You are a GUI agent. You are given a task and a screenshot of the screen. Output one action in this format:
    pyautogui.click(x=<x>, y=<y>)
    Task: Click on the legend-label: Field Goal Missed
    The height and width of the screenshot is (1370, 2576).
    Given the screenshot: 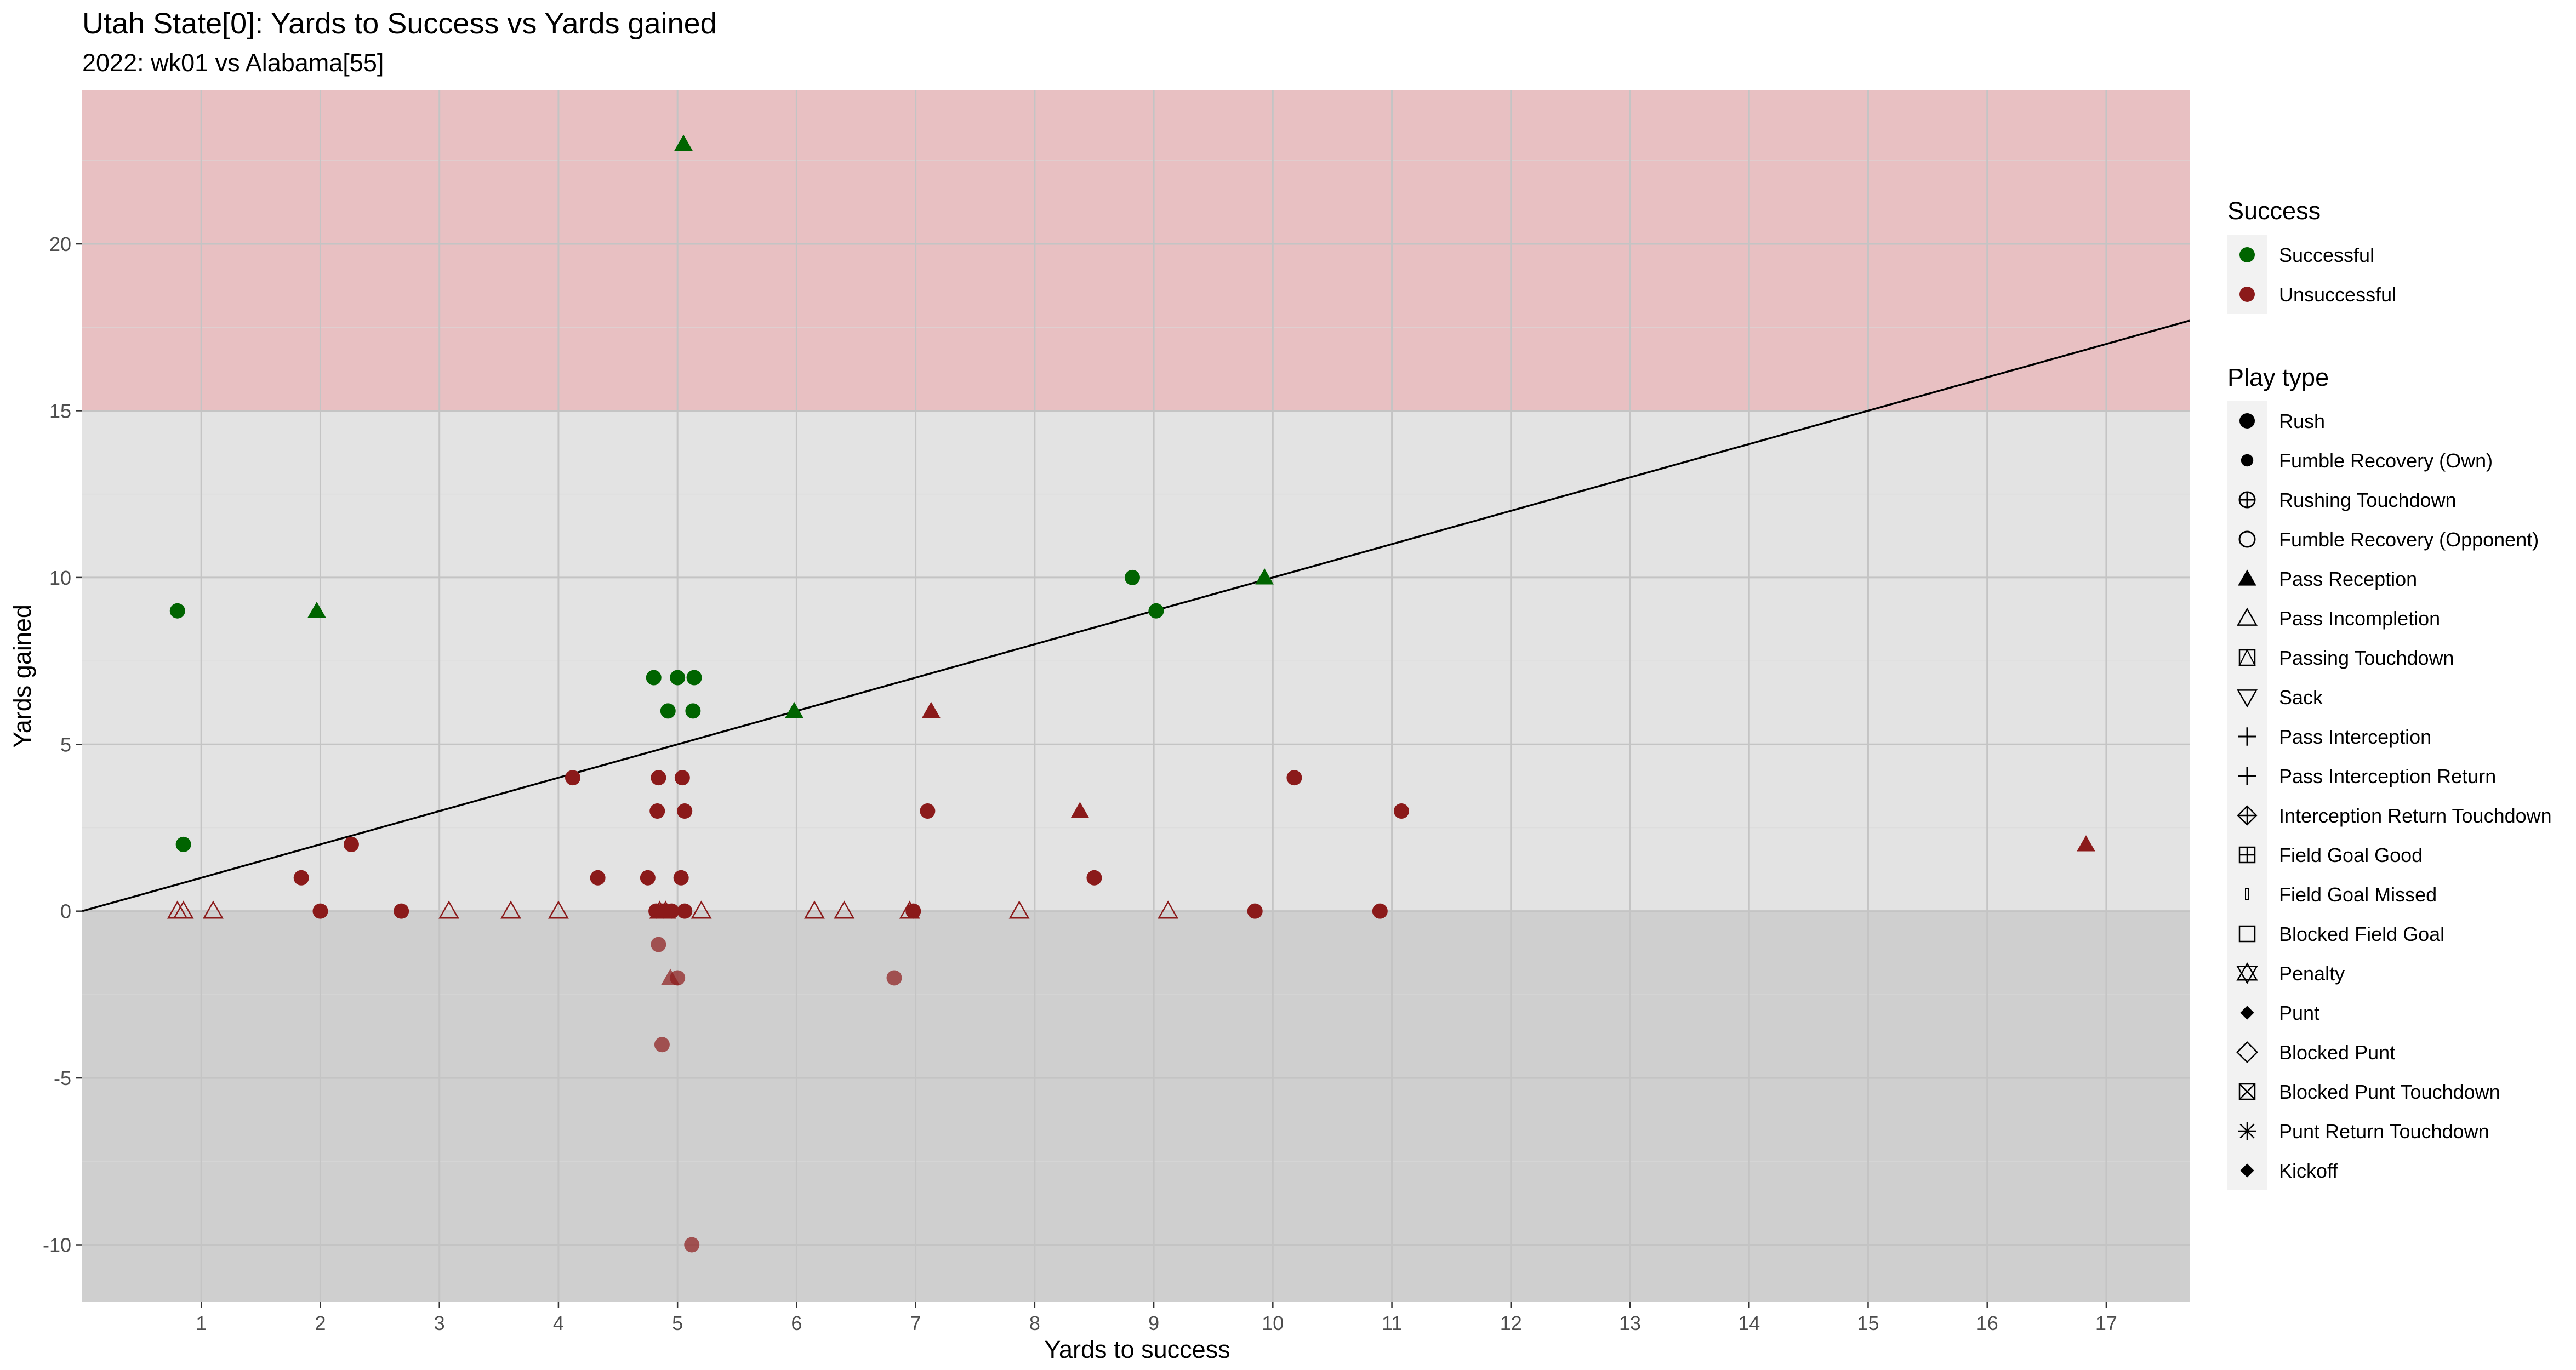 What is the action you would take?
    pyautogui.click(x=2358, y=894)
    